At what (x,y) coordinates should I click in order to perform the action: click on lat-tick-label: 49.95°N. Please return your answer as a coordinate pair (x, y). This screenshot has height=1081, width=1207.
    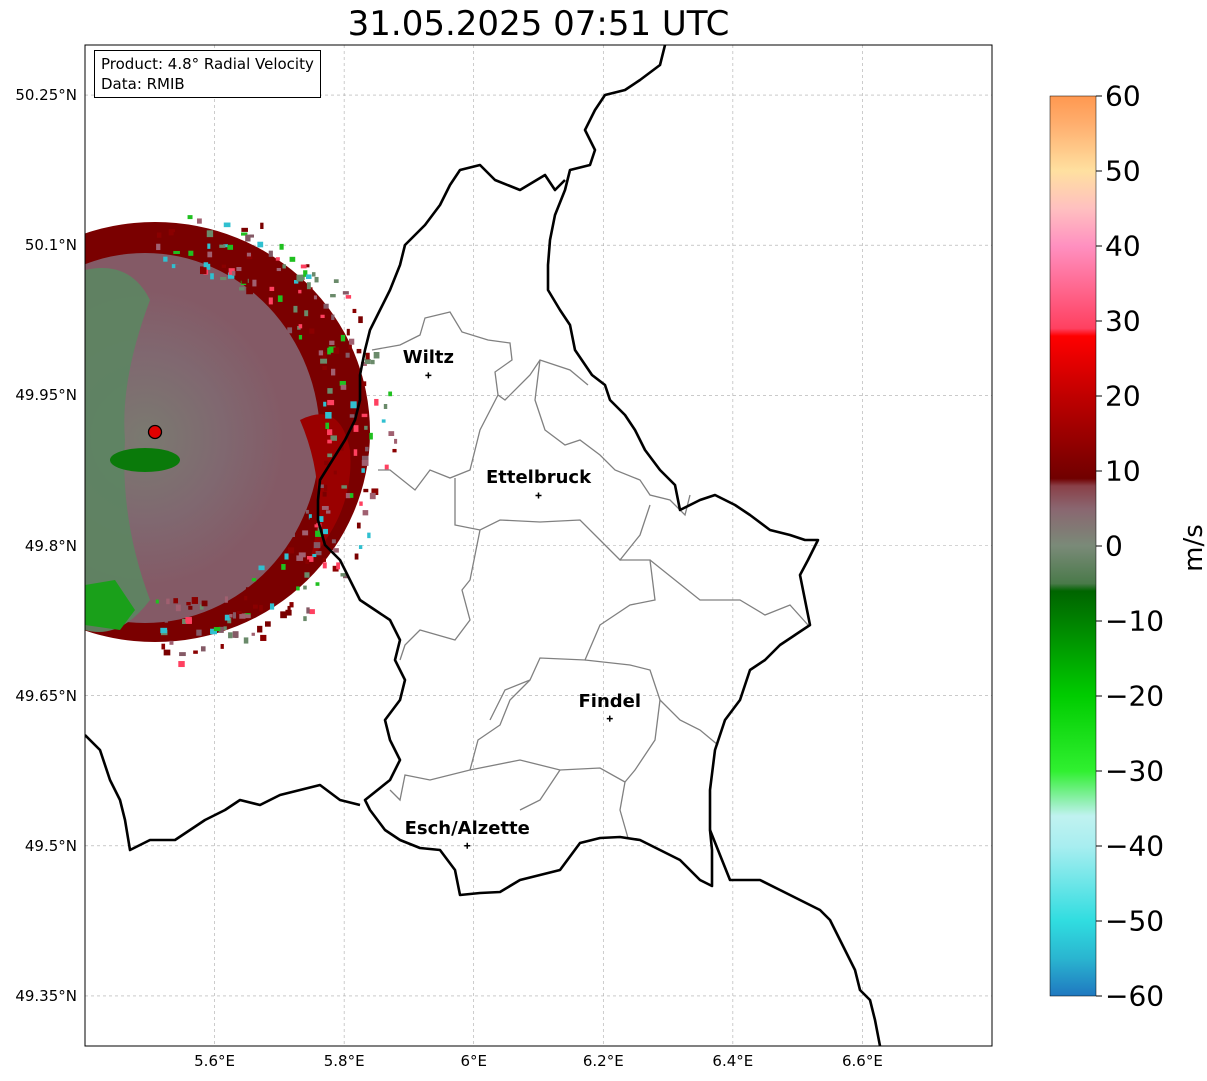
    Looking at the image, I should click on (46, 395).